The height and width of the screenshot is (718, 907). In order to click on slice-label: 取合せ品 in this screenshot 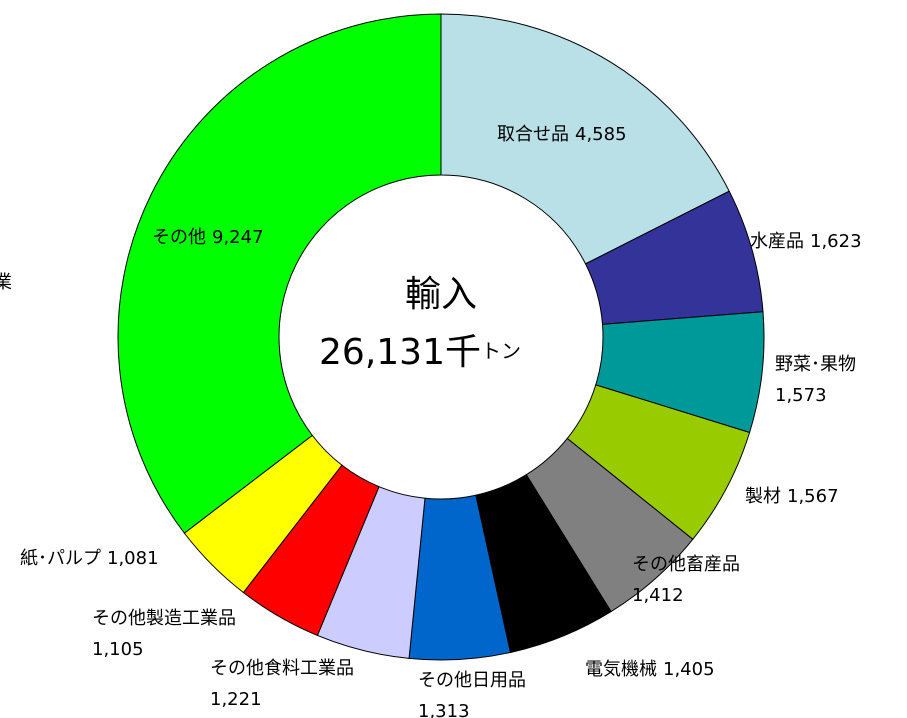, I will do `click(533, 134)`.